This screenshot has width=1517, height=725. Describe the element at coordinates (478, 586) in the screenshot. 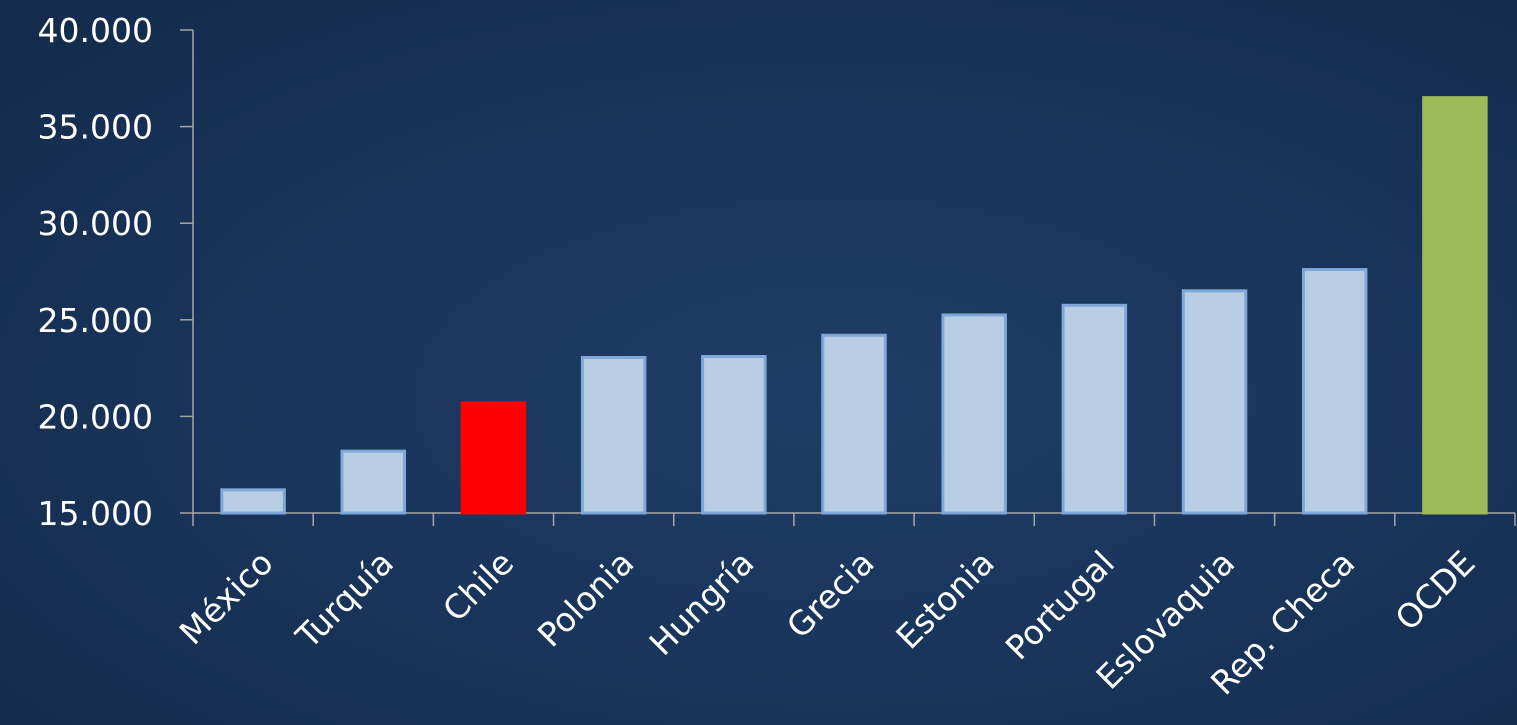

I see `x-tick-label: Chile` at that location.